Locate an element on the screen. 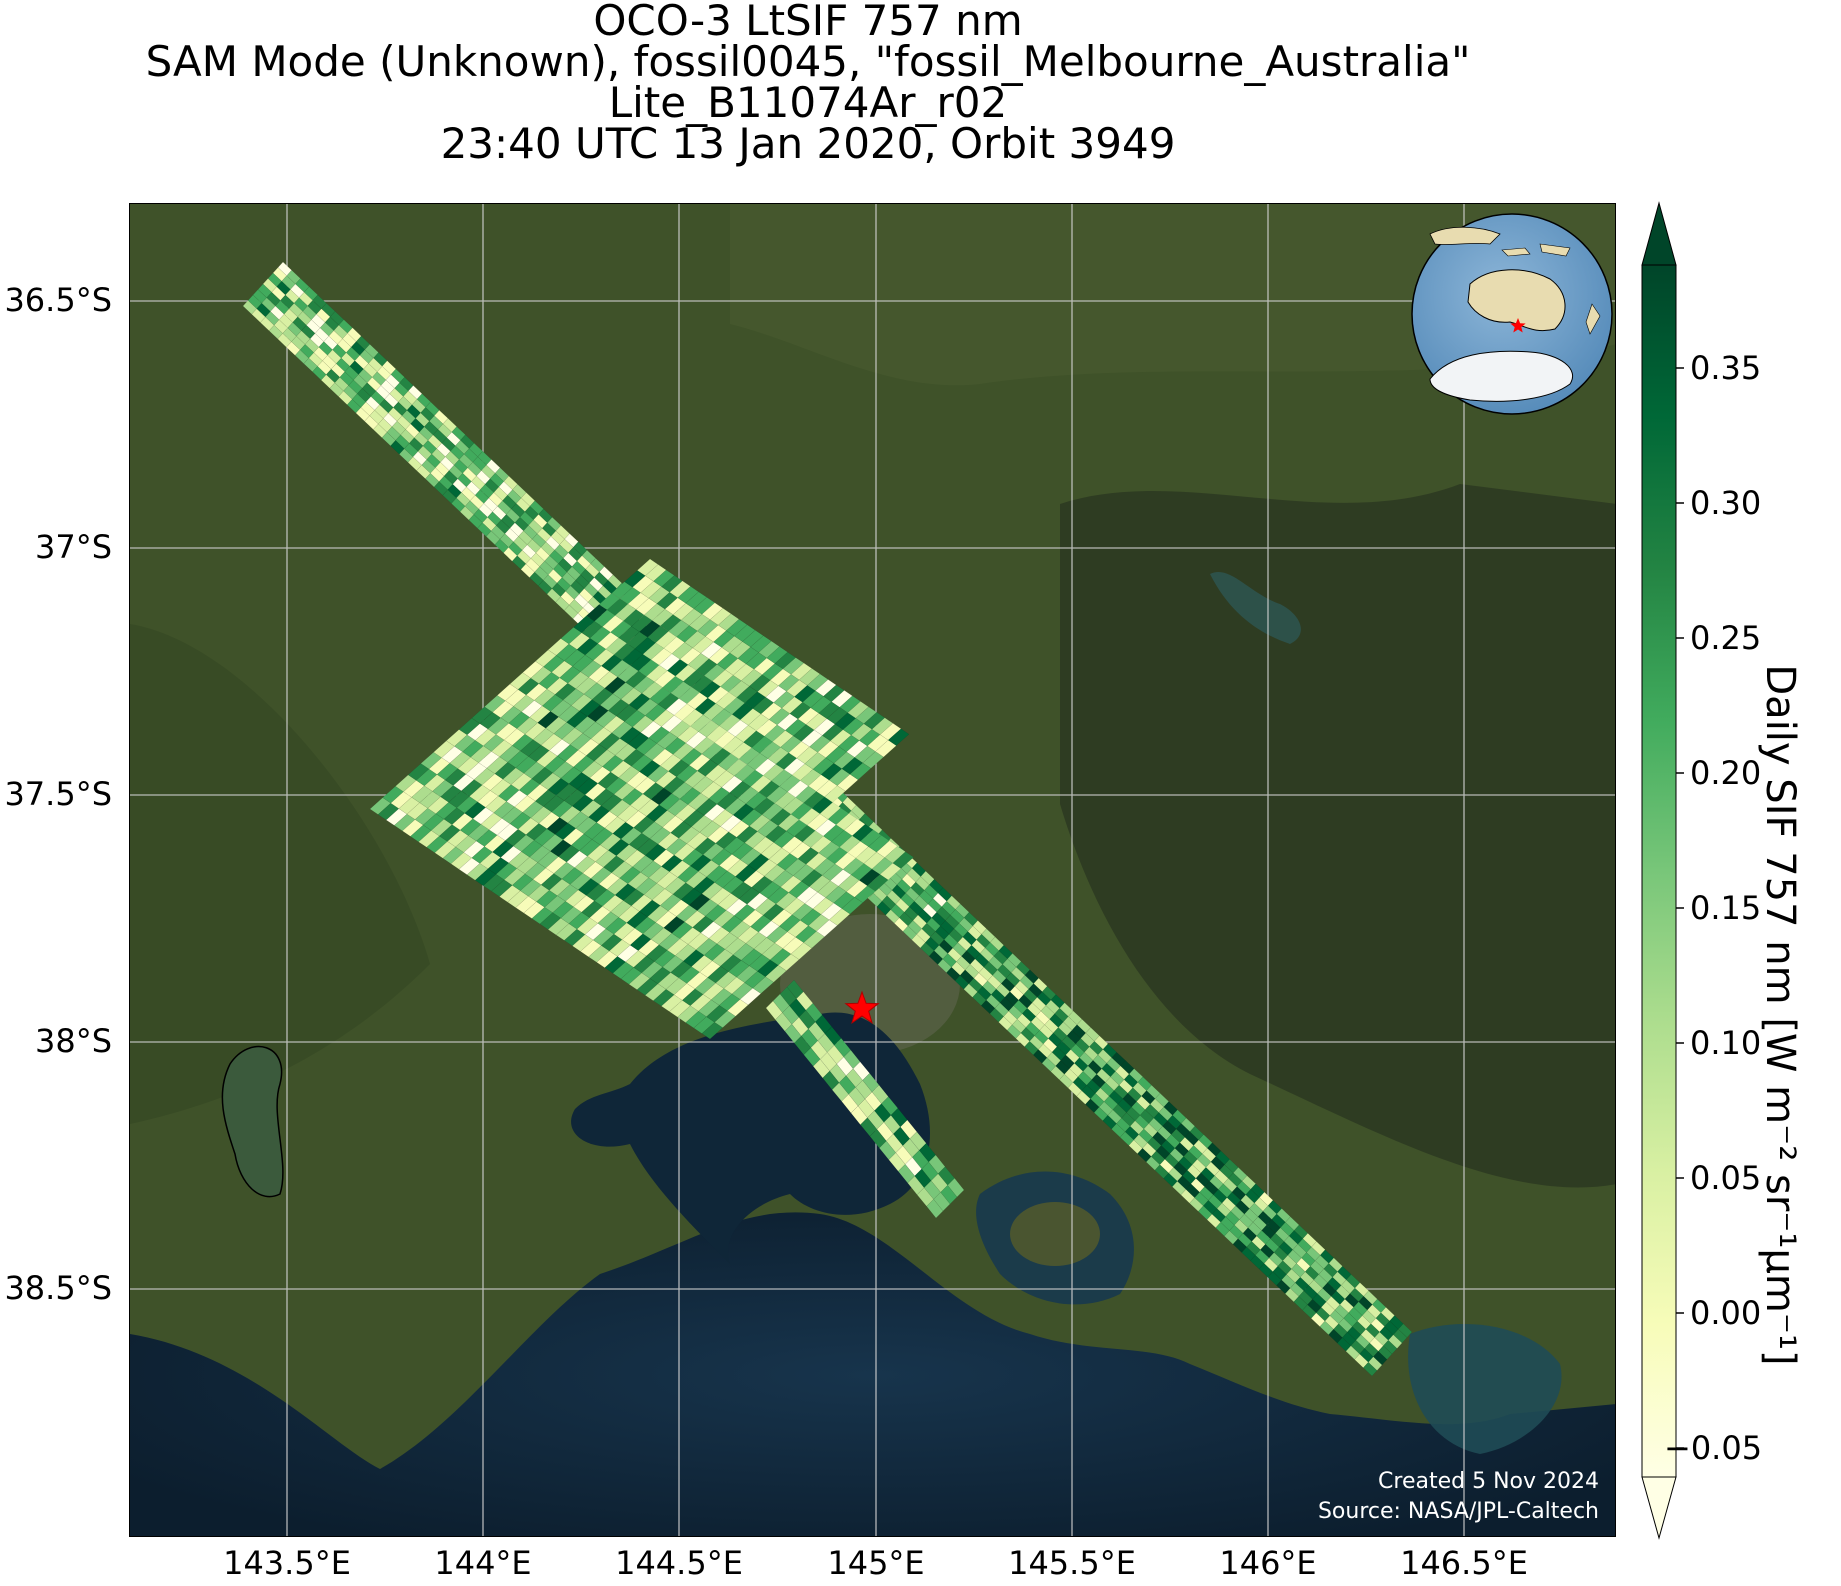  credit-source: Source: NASA/JPL-Caltech is located at coordinates (1458, 1511).